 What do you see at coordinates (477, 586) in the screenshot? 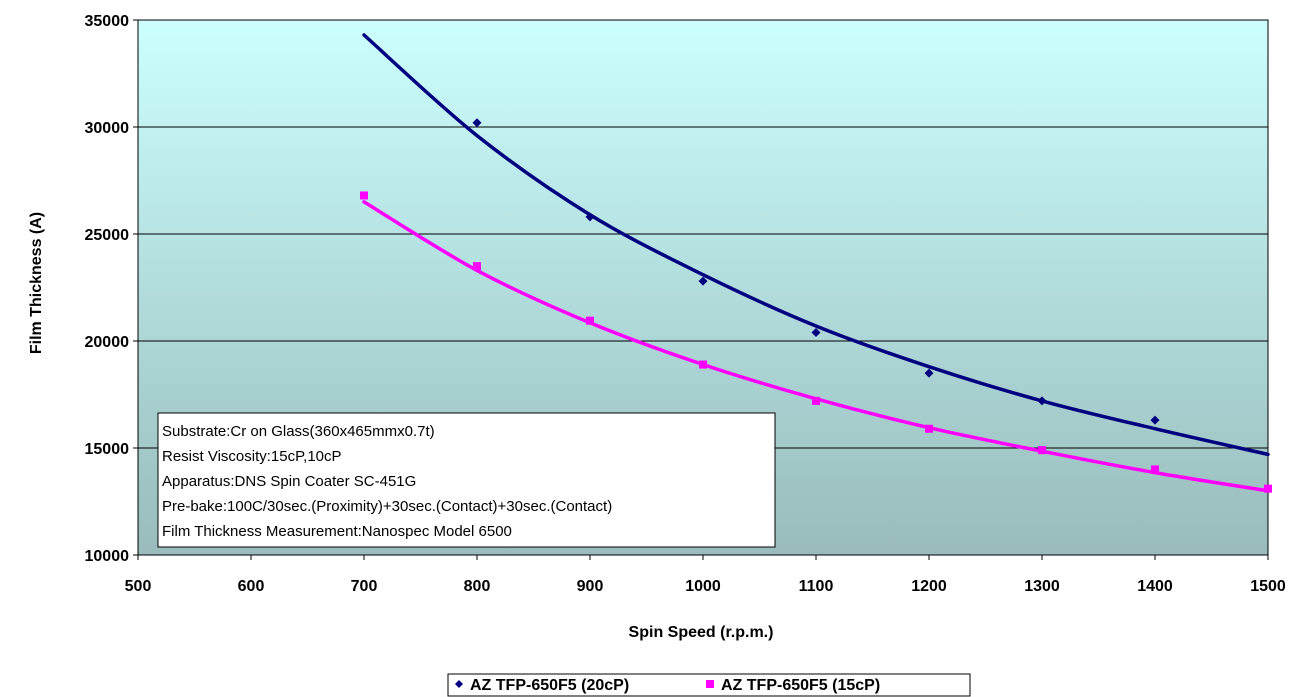
I see `x-tick-label-800: 800` at bounding box center [477, 586].